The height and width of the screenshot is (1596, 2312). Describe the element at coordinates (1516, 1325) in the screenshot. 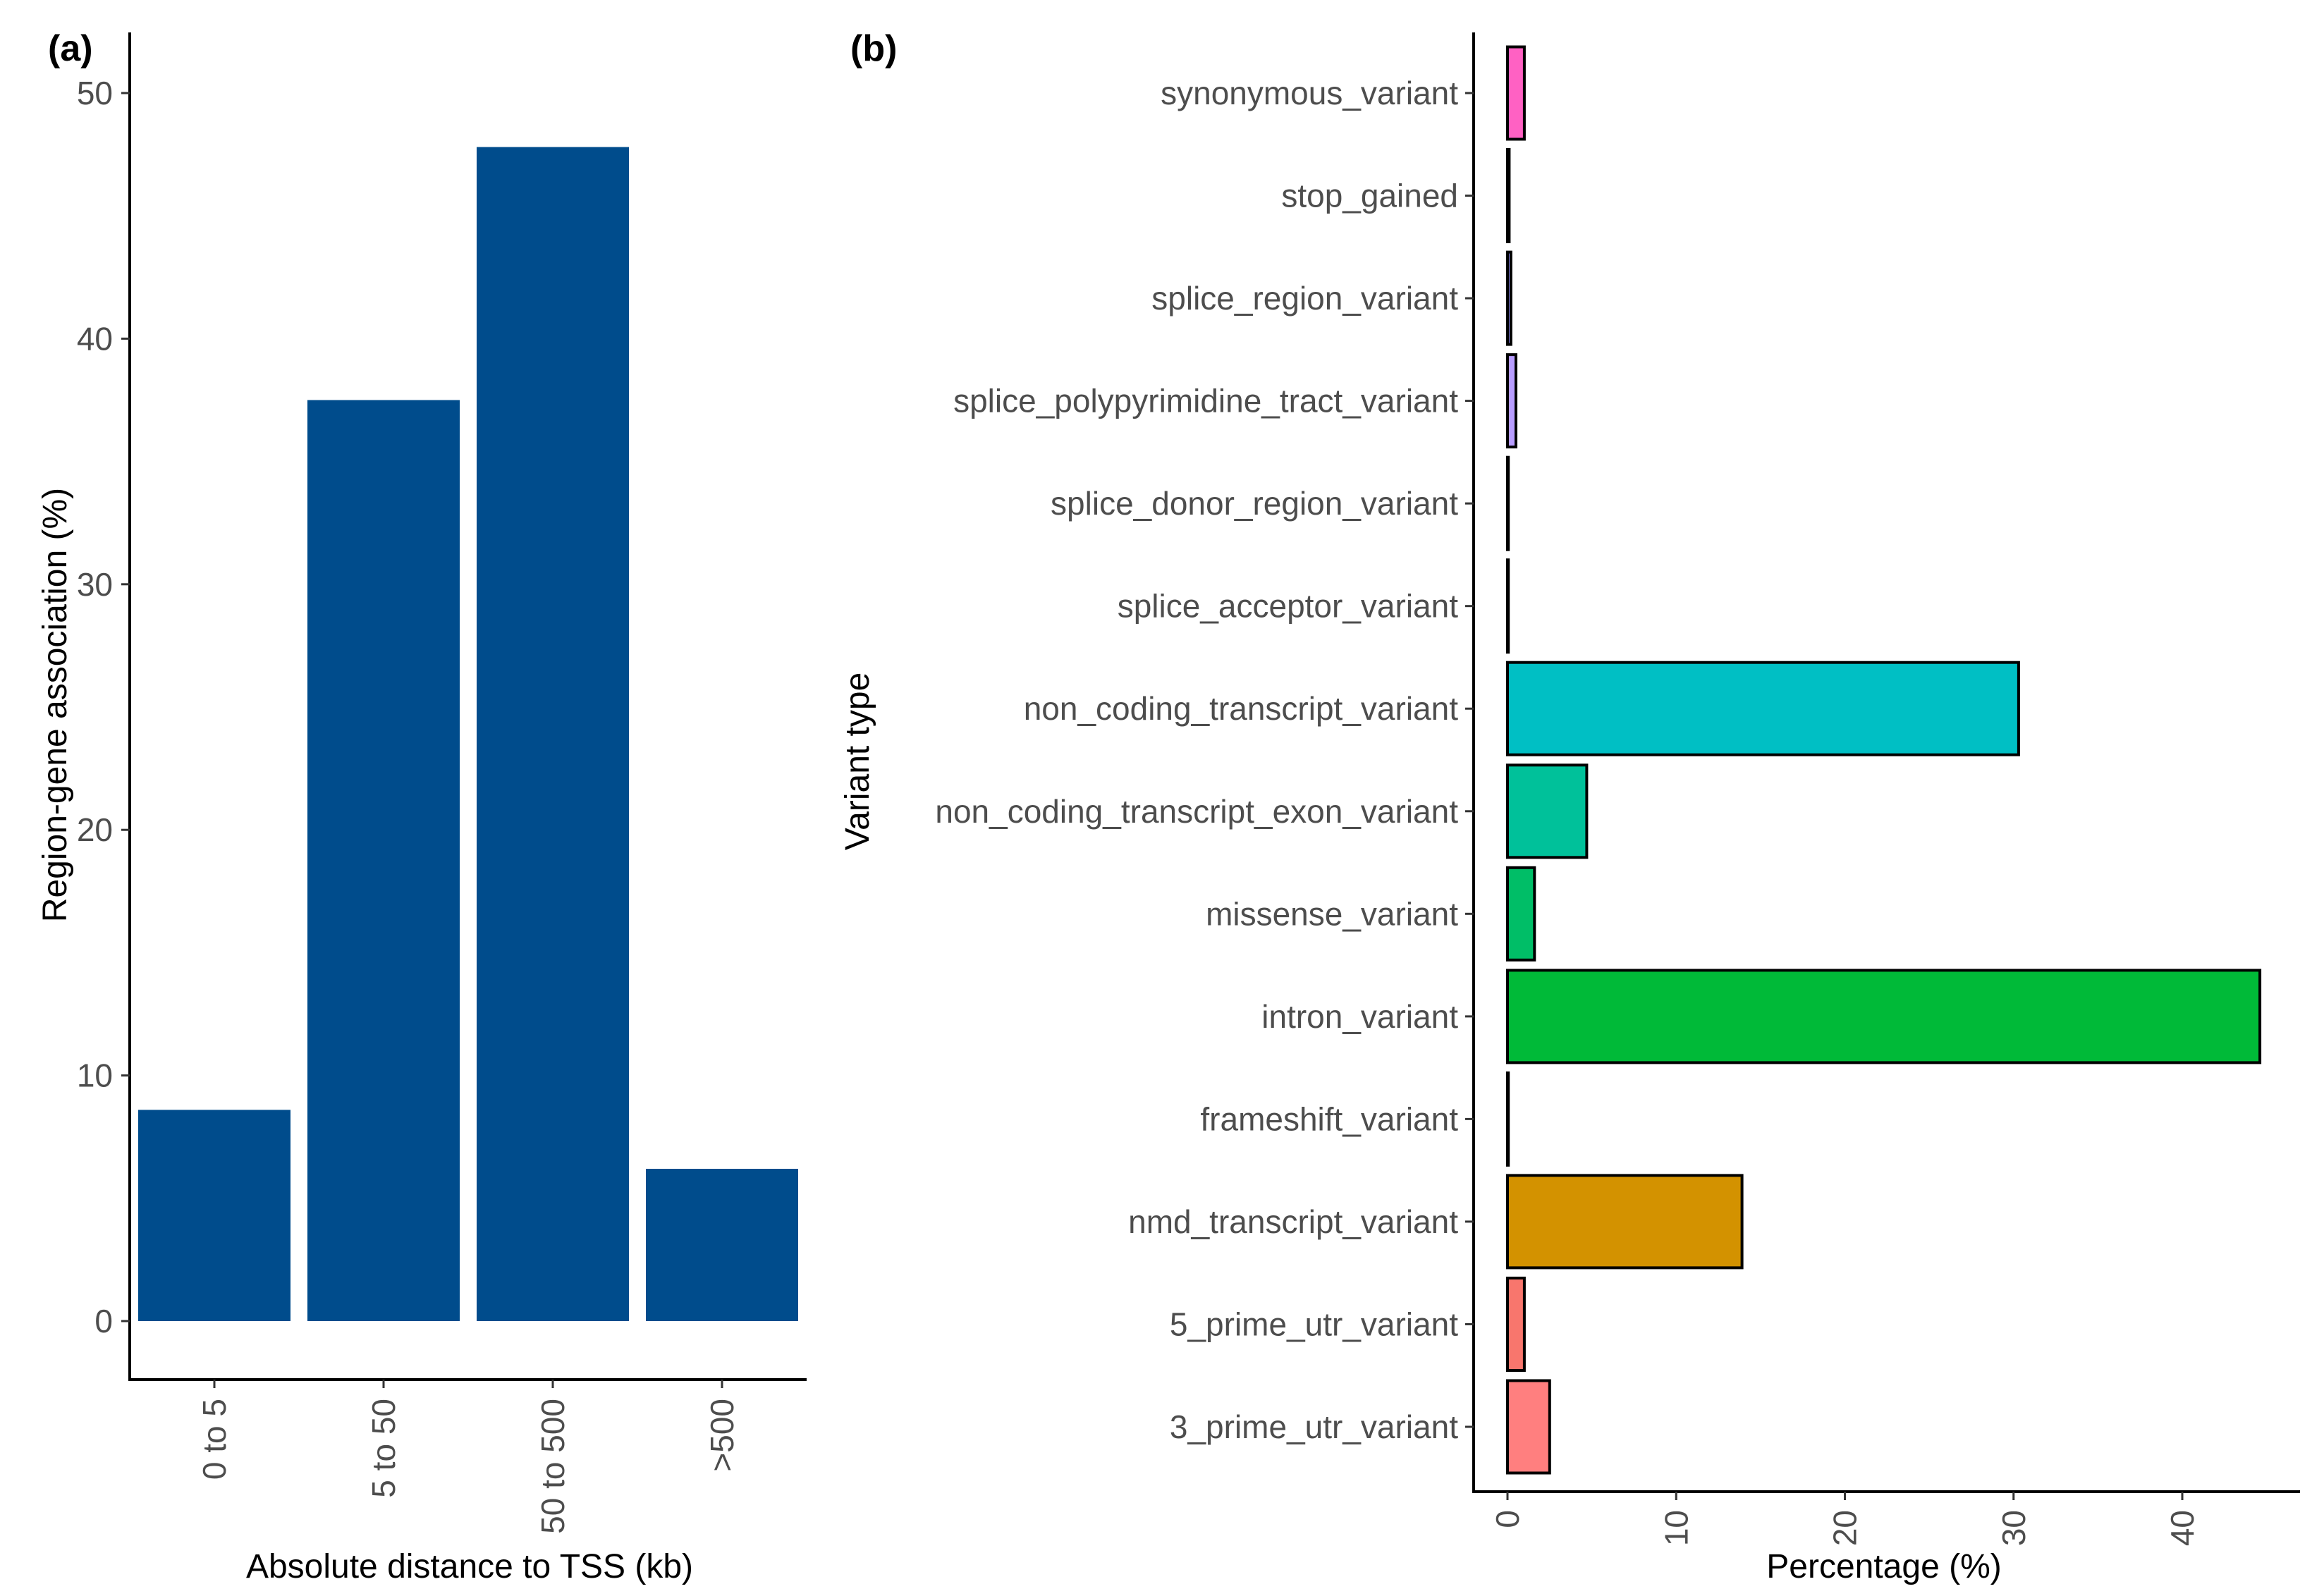

I see `bar-5-prime-utr-variant` at that location.